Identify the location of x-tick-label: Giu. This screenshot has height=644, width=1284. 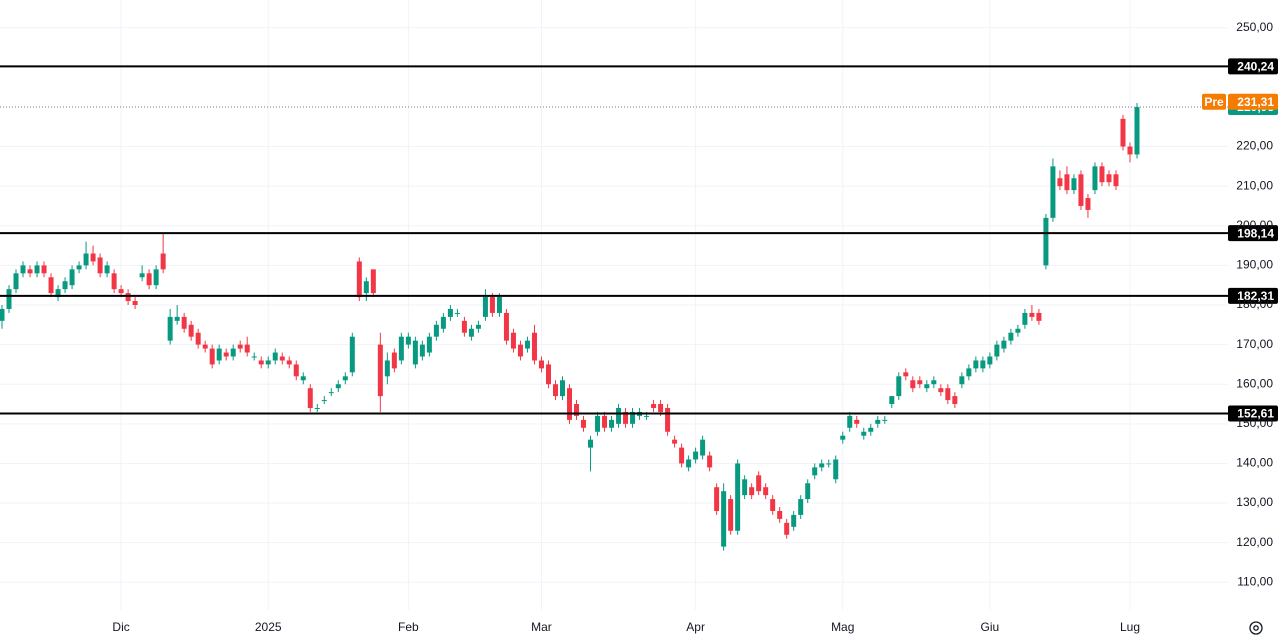
(990, 627).